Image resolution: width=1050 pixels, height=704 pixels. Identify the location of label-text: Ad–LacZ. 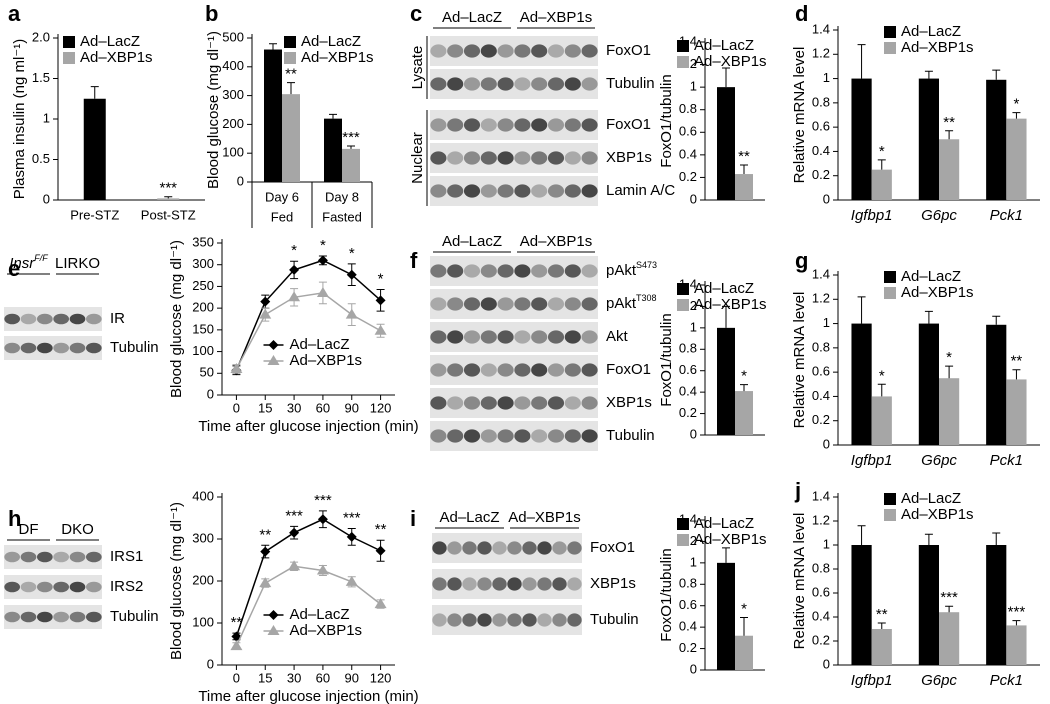
(472, 17).